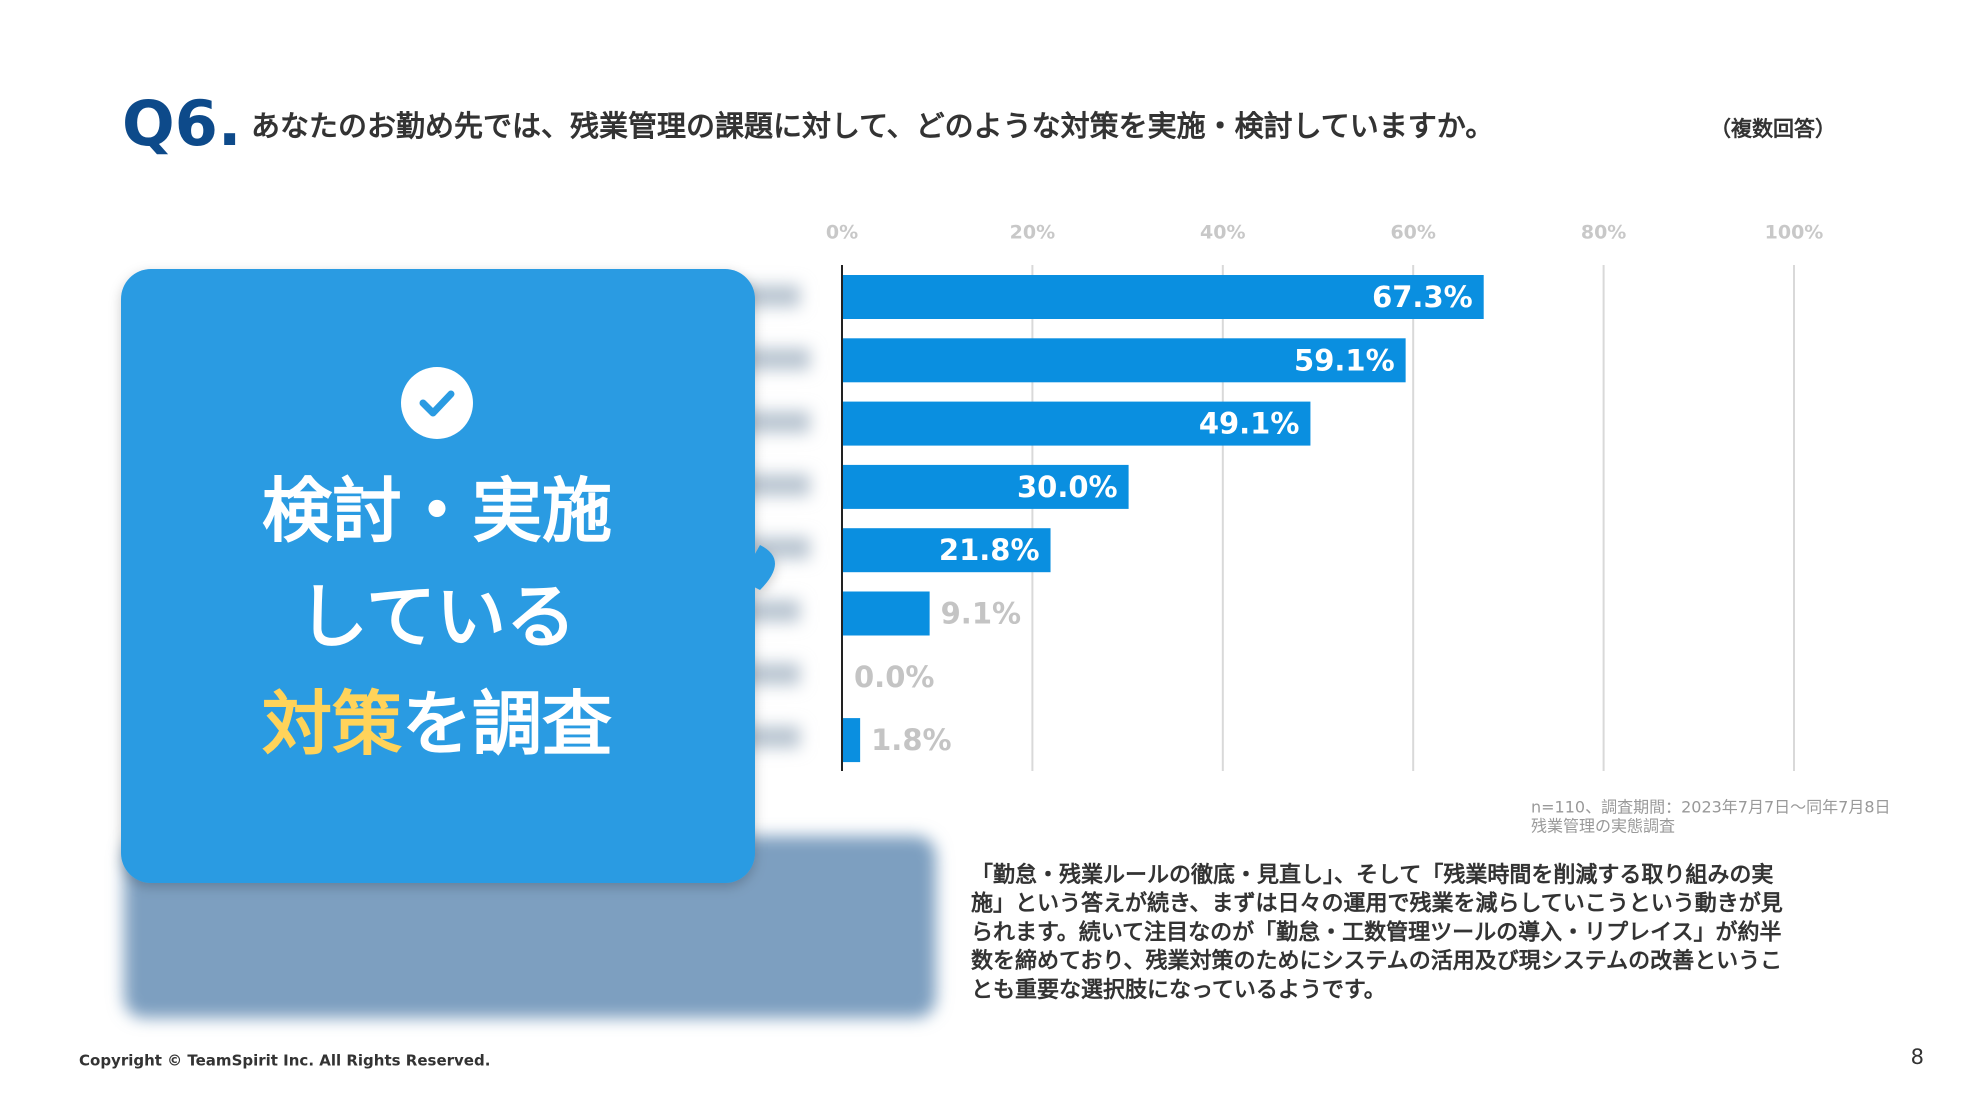 Image resolution: width=1988 pixels, height=1120 pixels. I want to click on callout-line: 対策を調査, so click(437, 724).